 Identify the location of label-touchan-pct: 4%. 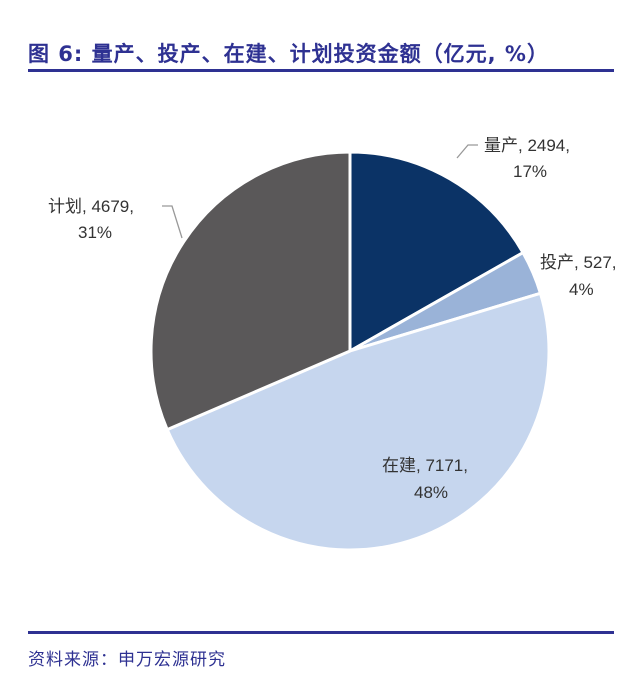
(581, 289).